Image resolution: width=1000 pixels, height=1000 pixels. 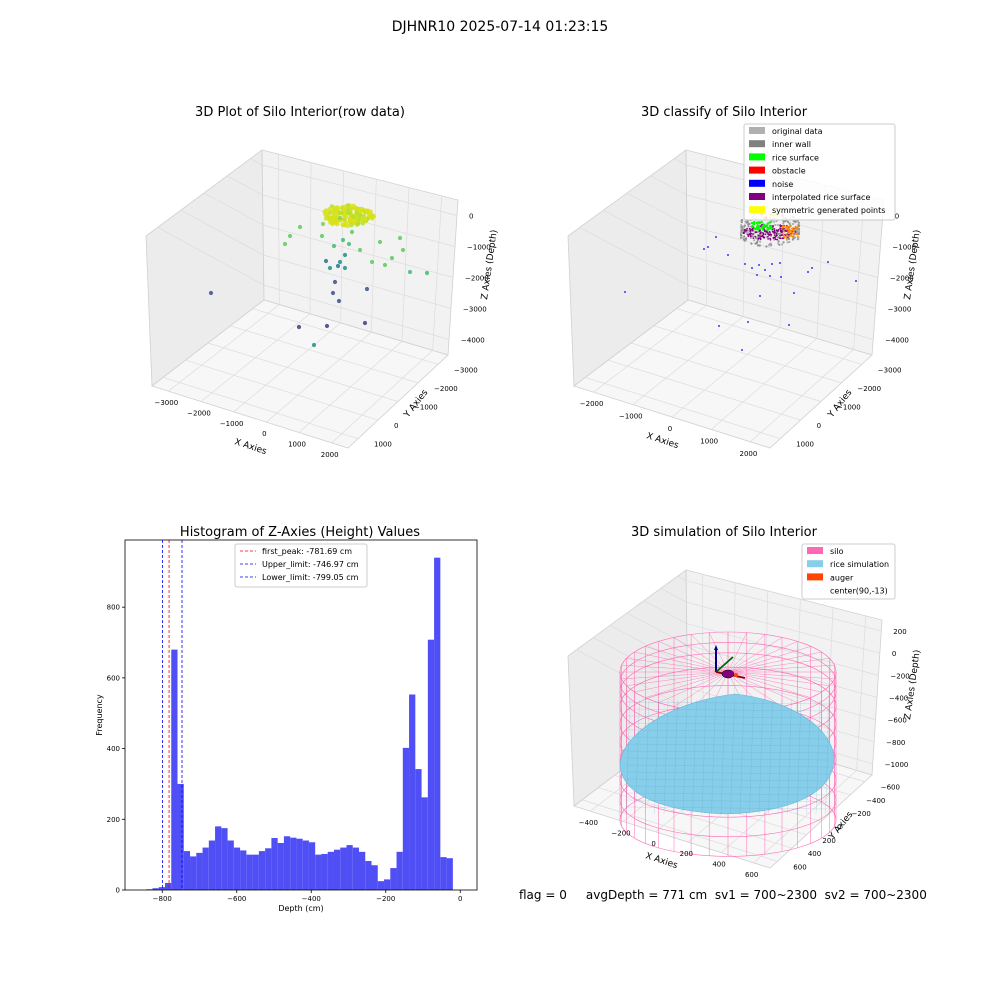 What do you see at coordinates (897, 721) in the screenshot?
I see `z-tick-label: −600` at bounding box center [897, 721].